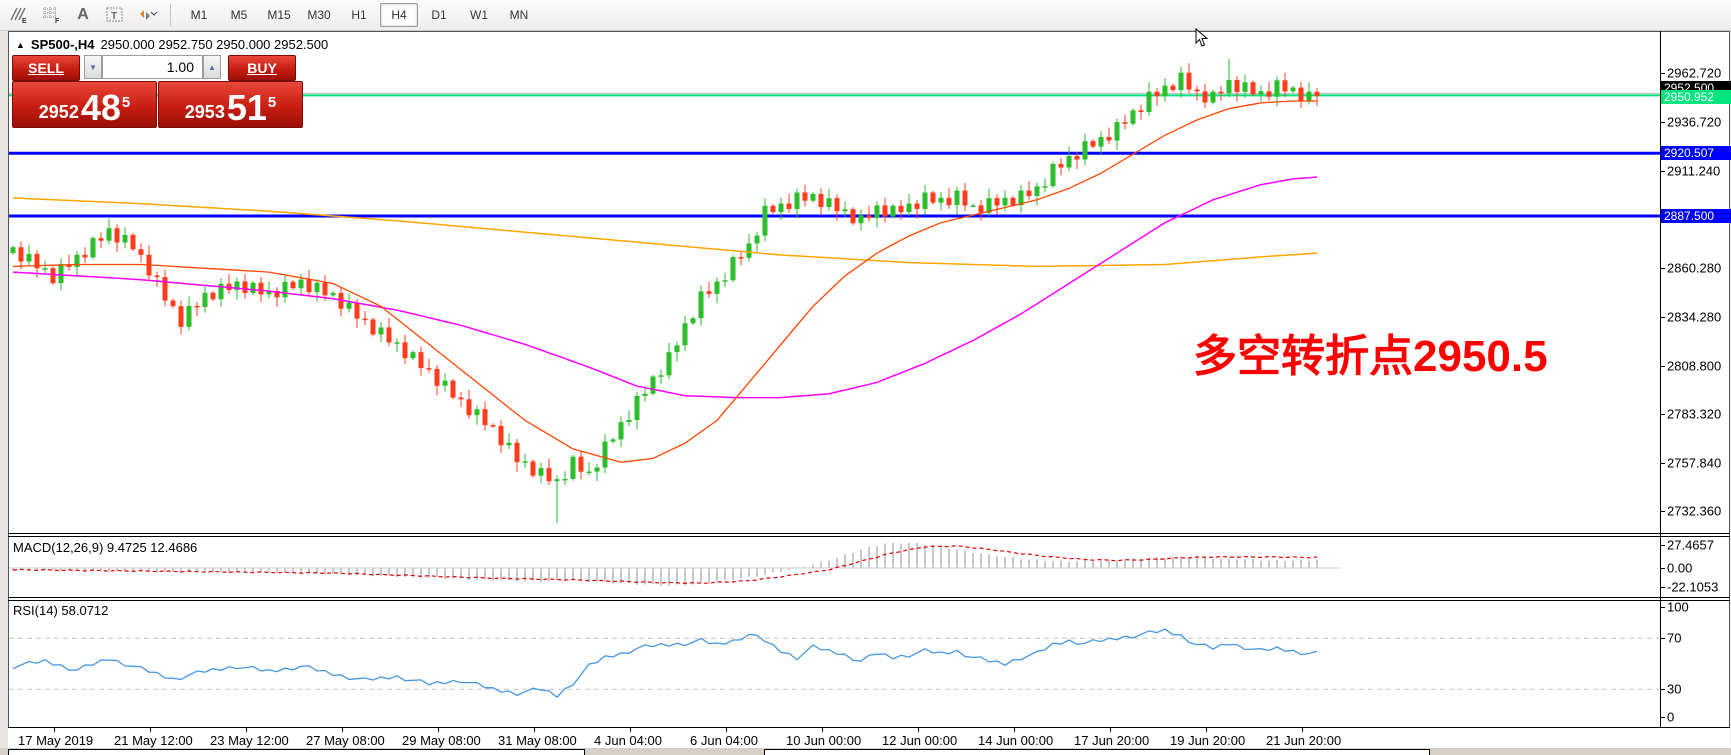 This screenshot has height=755, width=1731. What do you see at coordinates (204, 112) in the screenshot?
I see `buy-price-small: 2953` at bounding box center [204, 112].